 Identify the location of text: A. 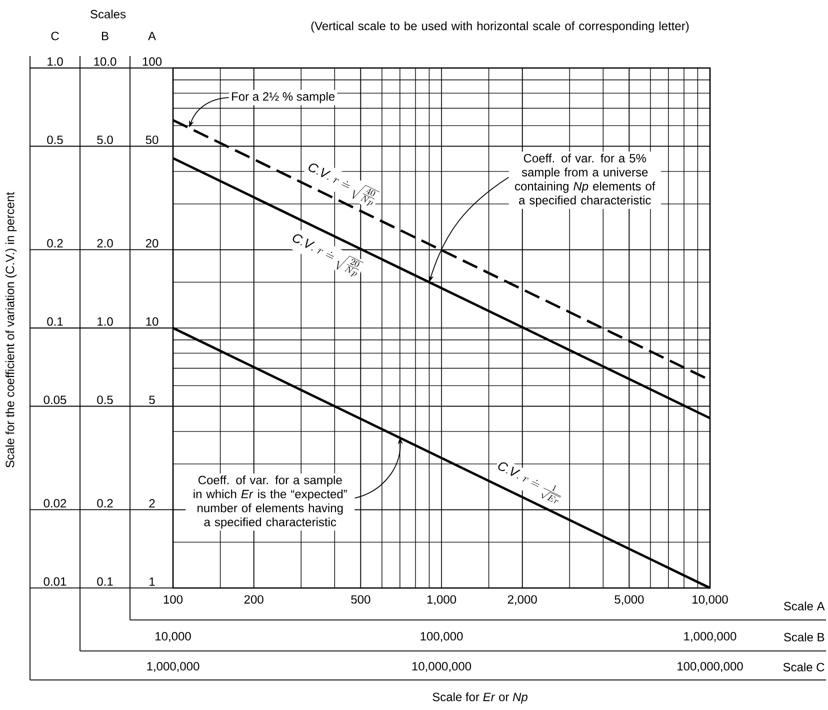
(152, 36).